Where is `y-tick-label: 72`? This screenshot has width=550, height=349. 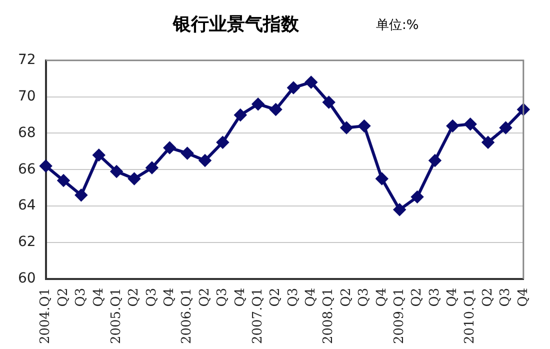
y-tick-label: 72 is located at coordinates (27, 60).